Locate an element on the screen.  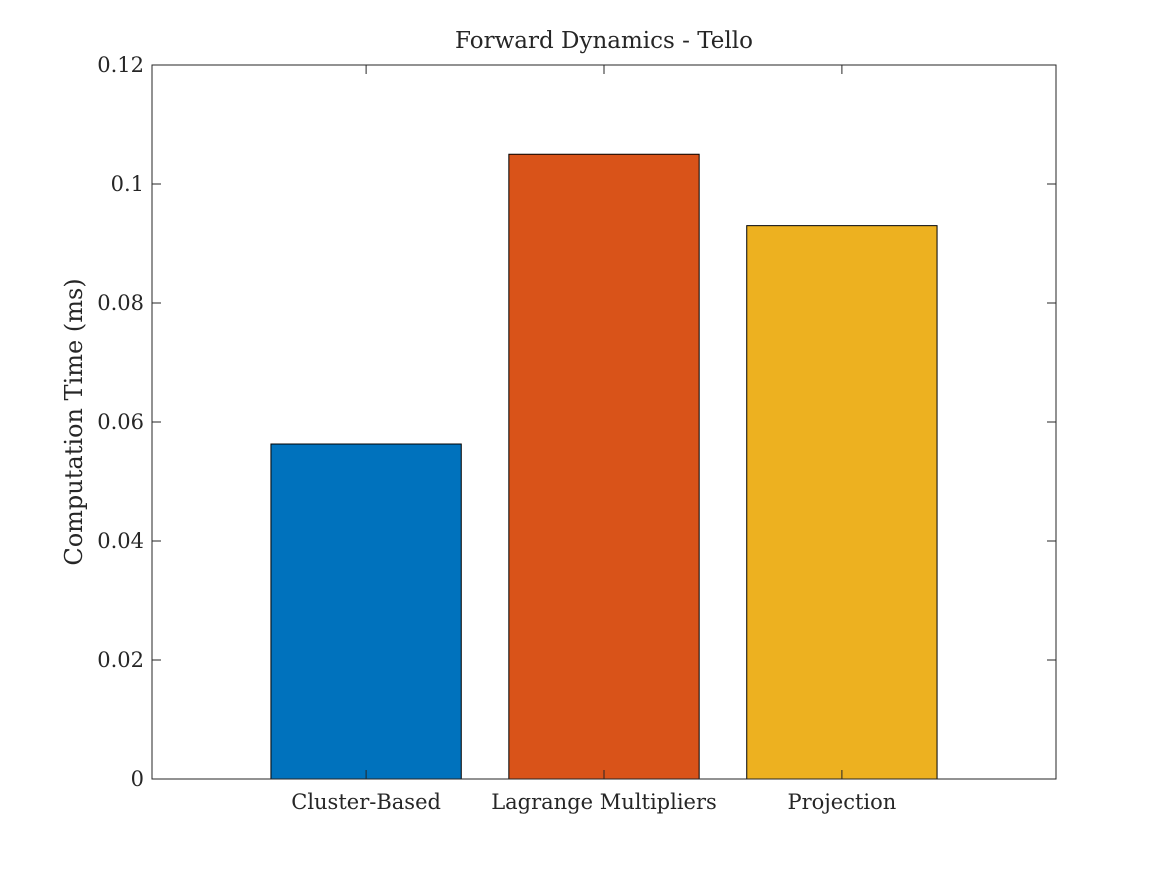
x-tick-label: Lagrange Multipliers is located at coordinates (604, 802).